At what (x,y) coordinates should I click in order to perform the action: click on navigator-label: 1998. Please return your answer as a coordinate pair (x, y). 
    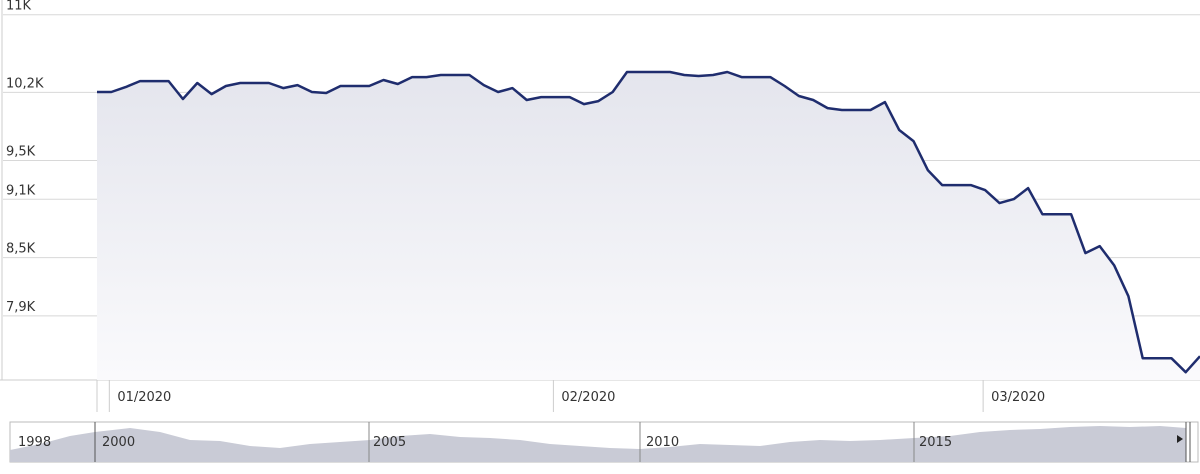
    Looking at the image, I should click on (34, 442).